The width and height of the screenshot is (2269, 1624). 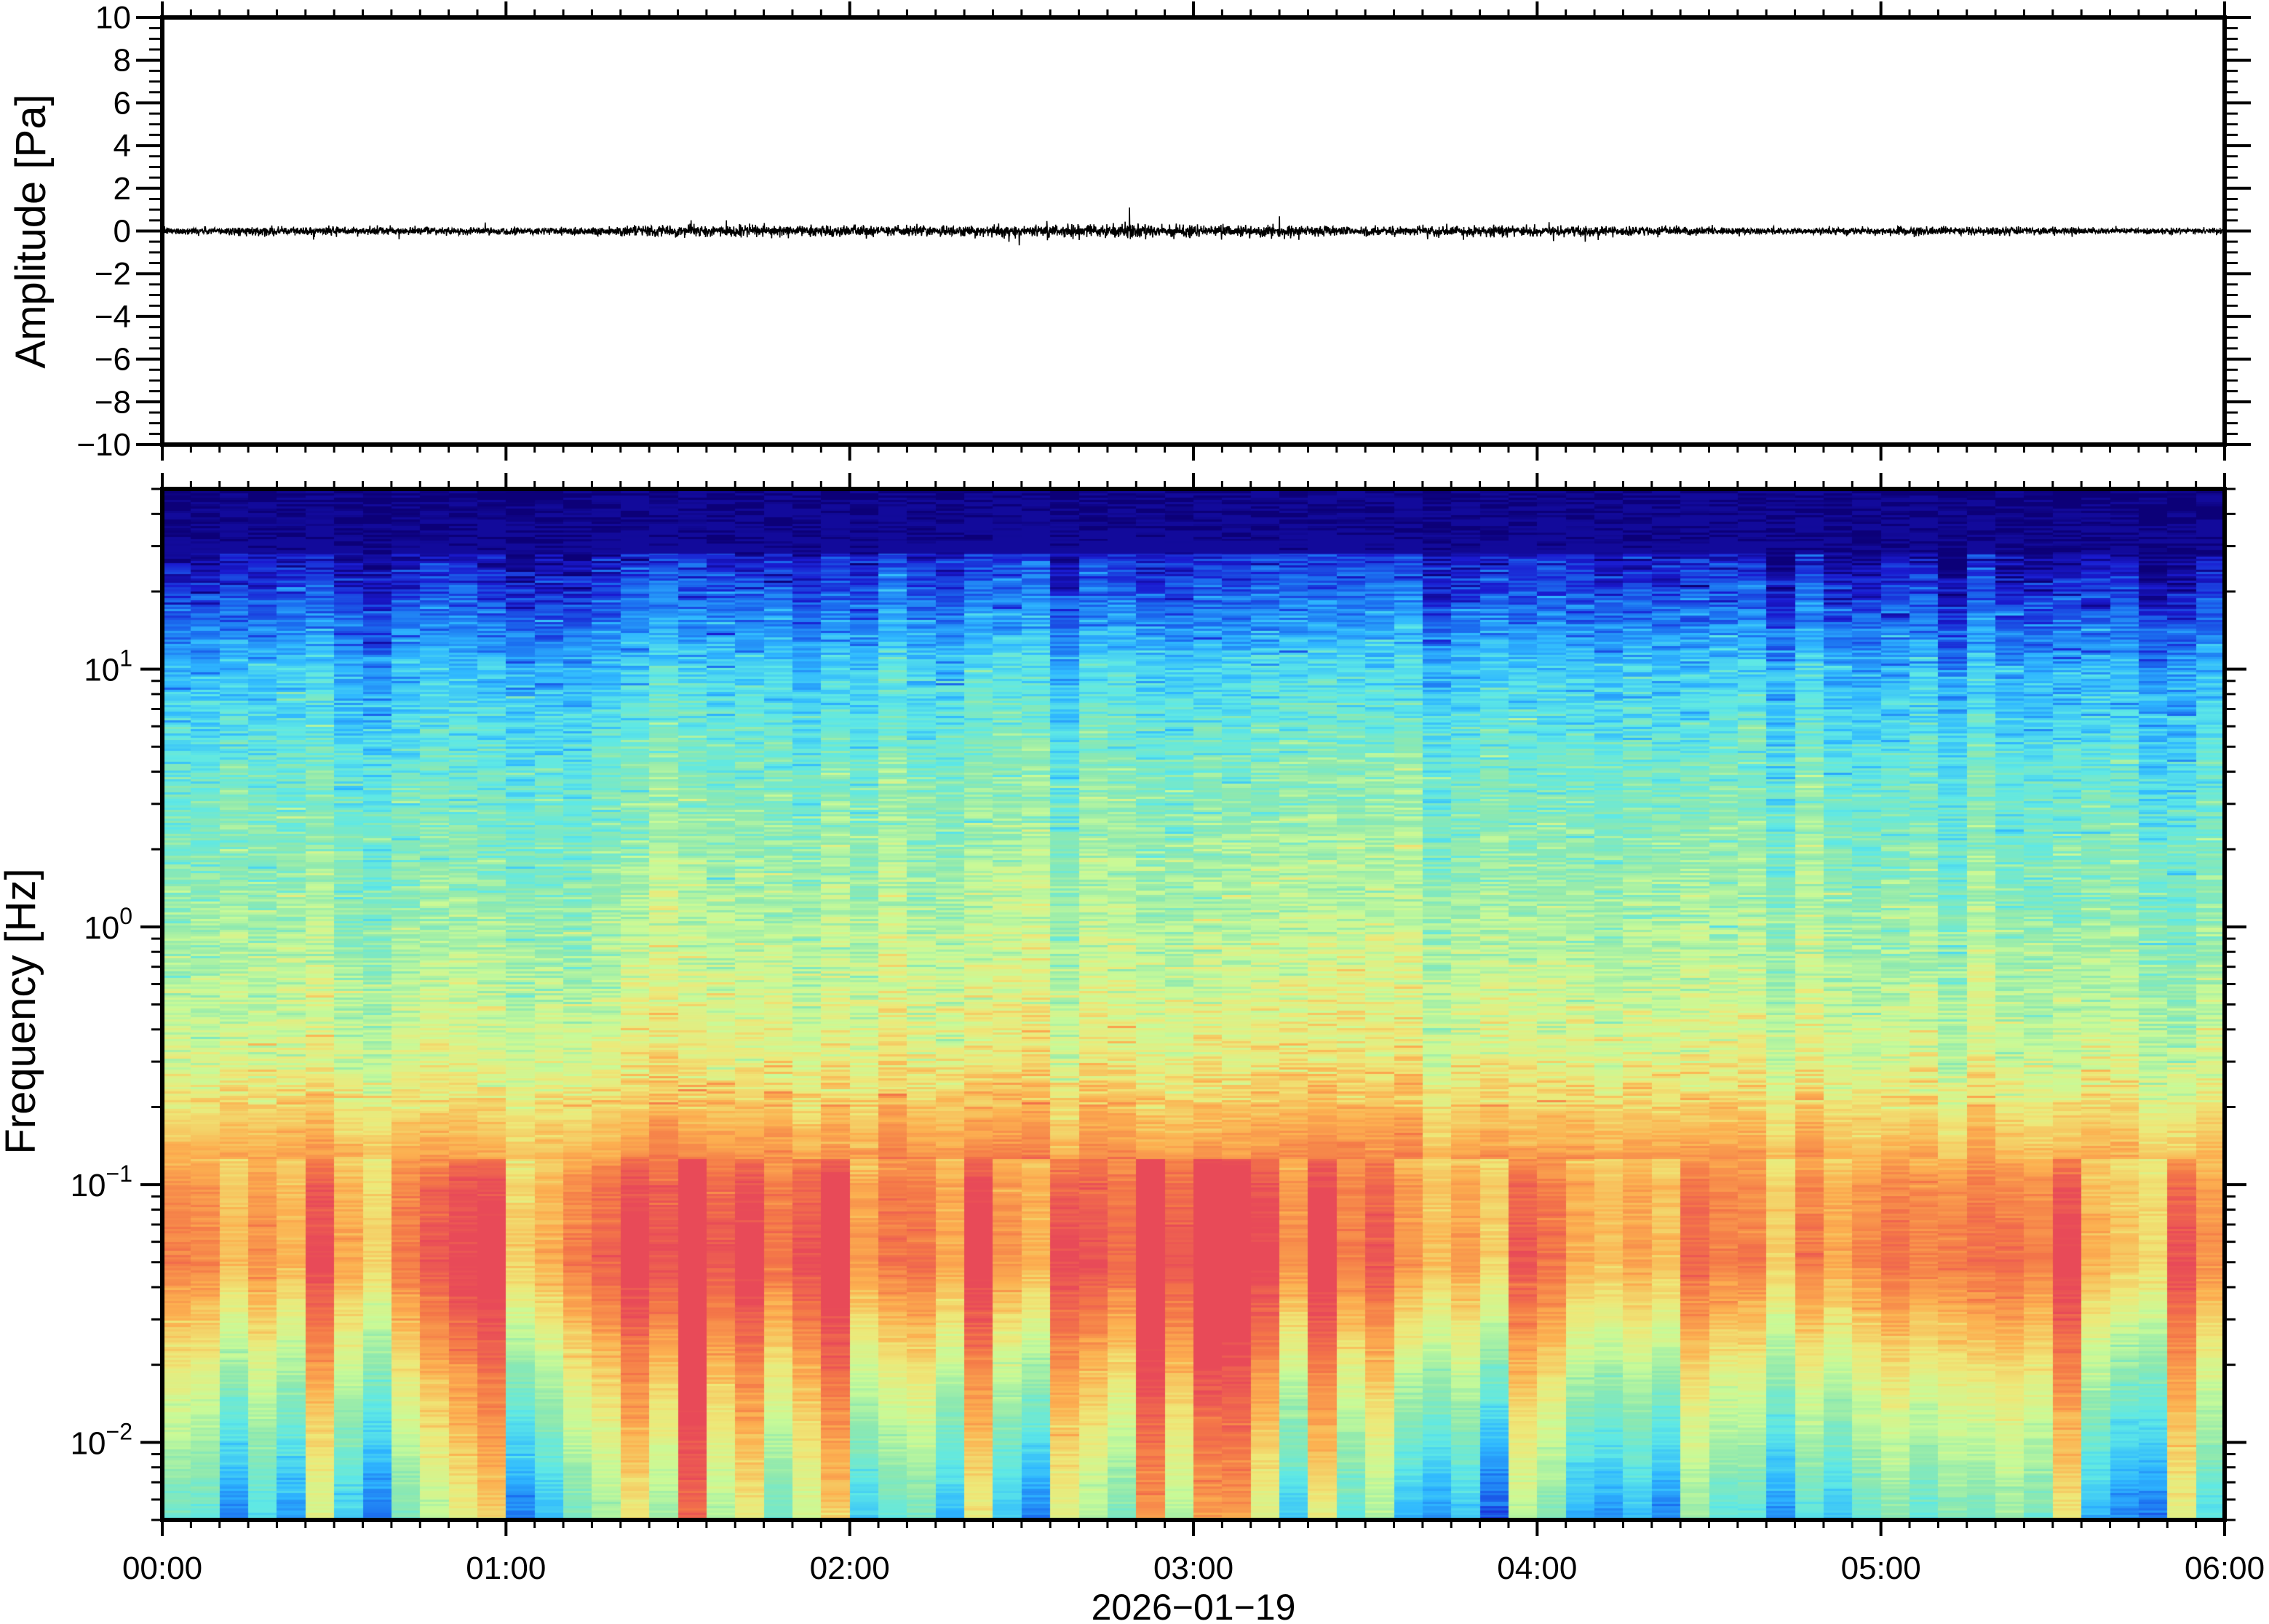 What do you see at coordinates (1537, 1568) in the screenshot?
I see `x-tick-label: 04:00` at bounding box center [1537, 1568].